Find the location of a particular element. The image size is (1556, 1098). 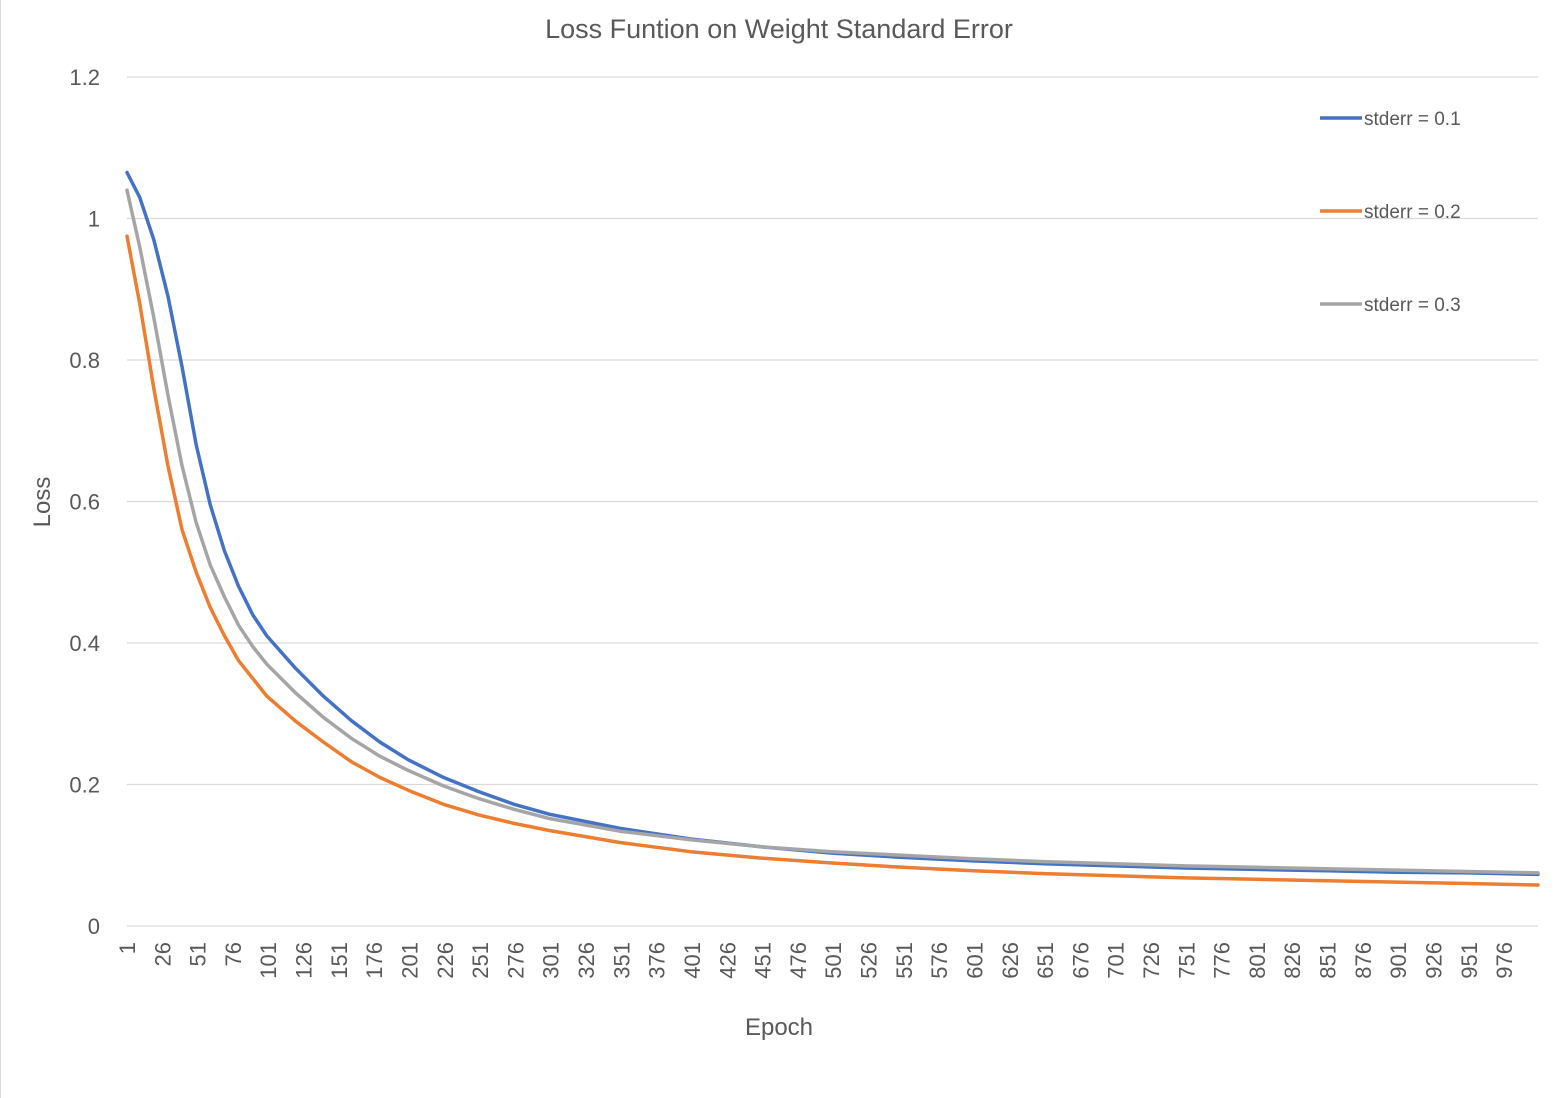

y-tick-label: 0.8 is located at coordinates (84, 360).